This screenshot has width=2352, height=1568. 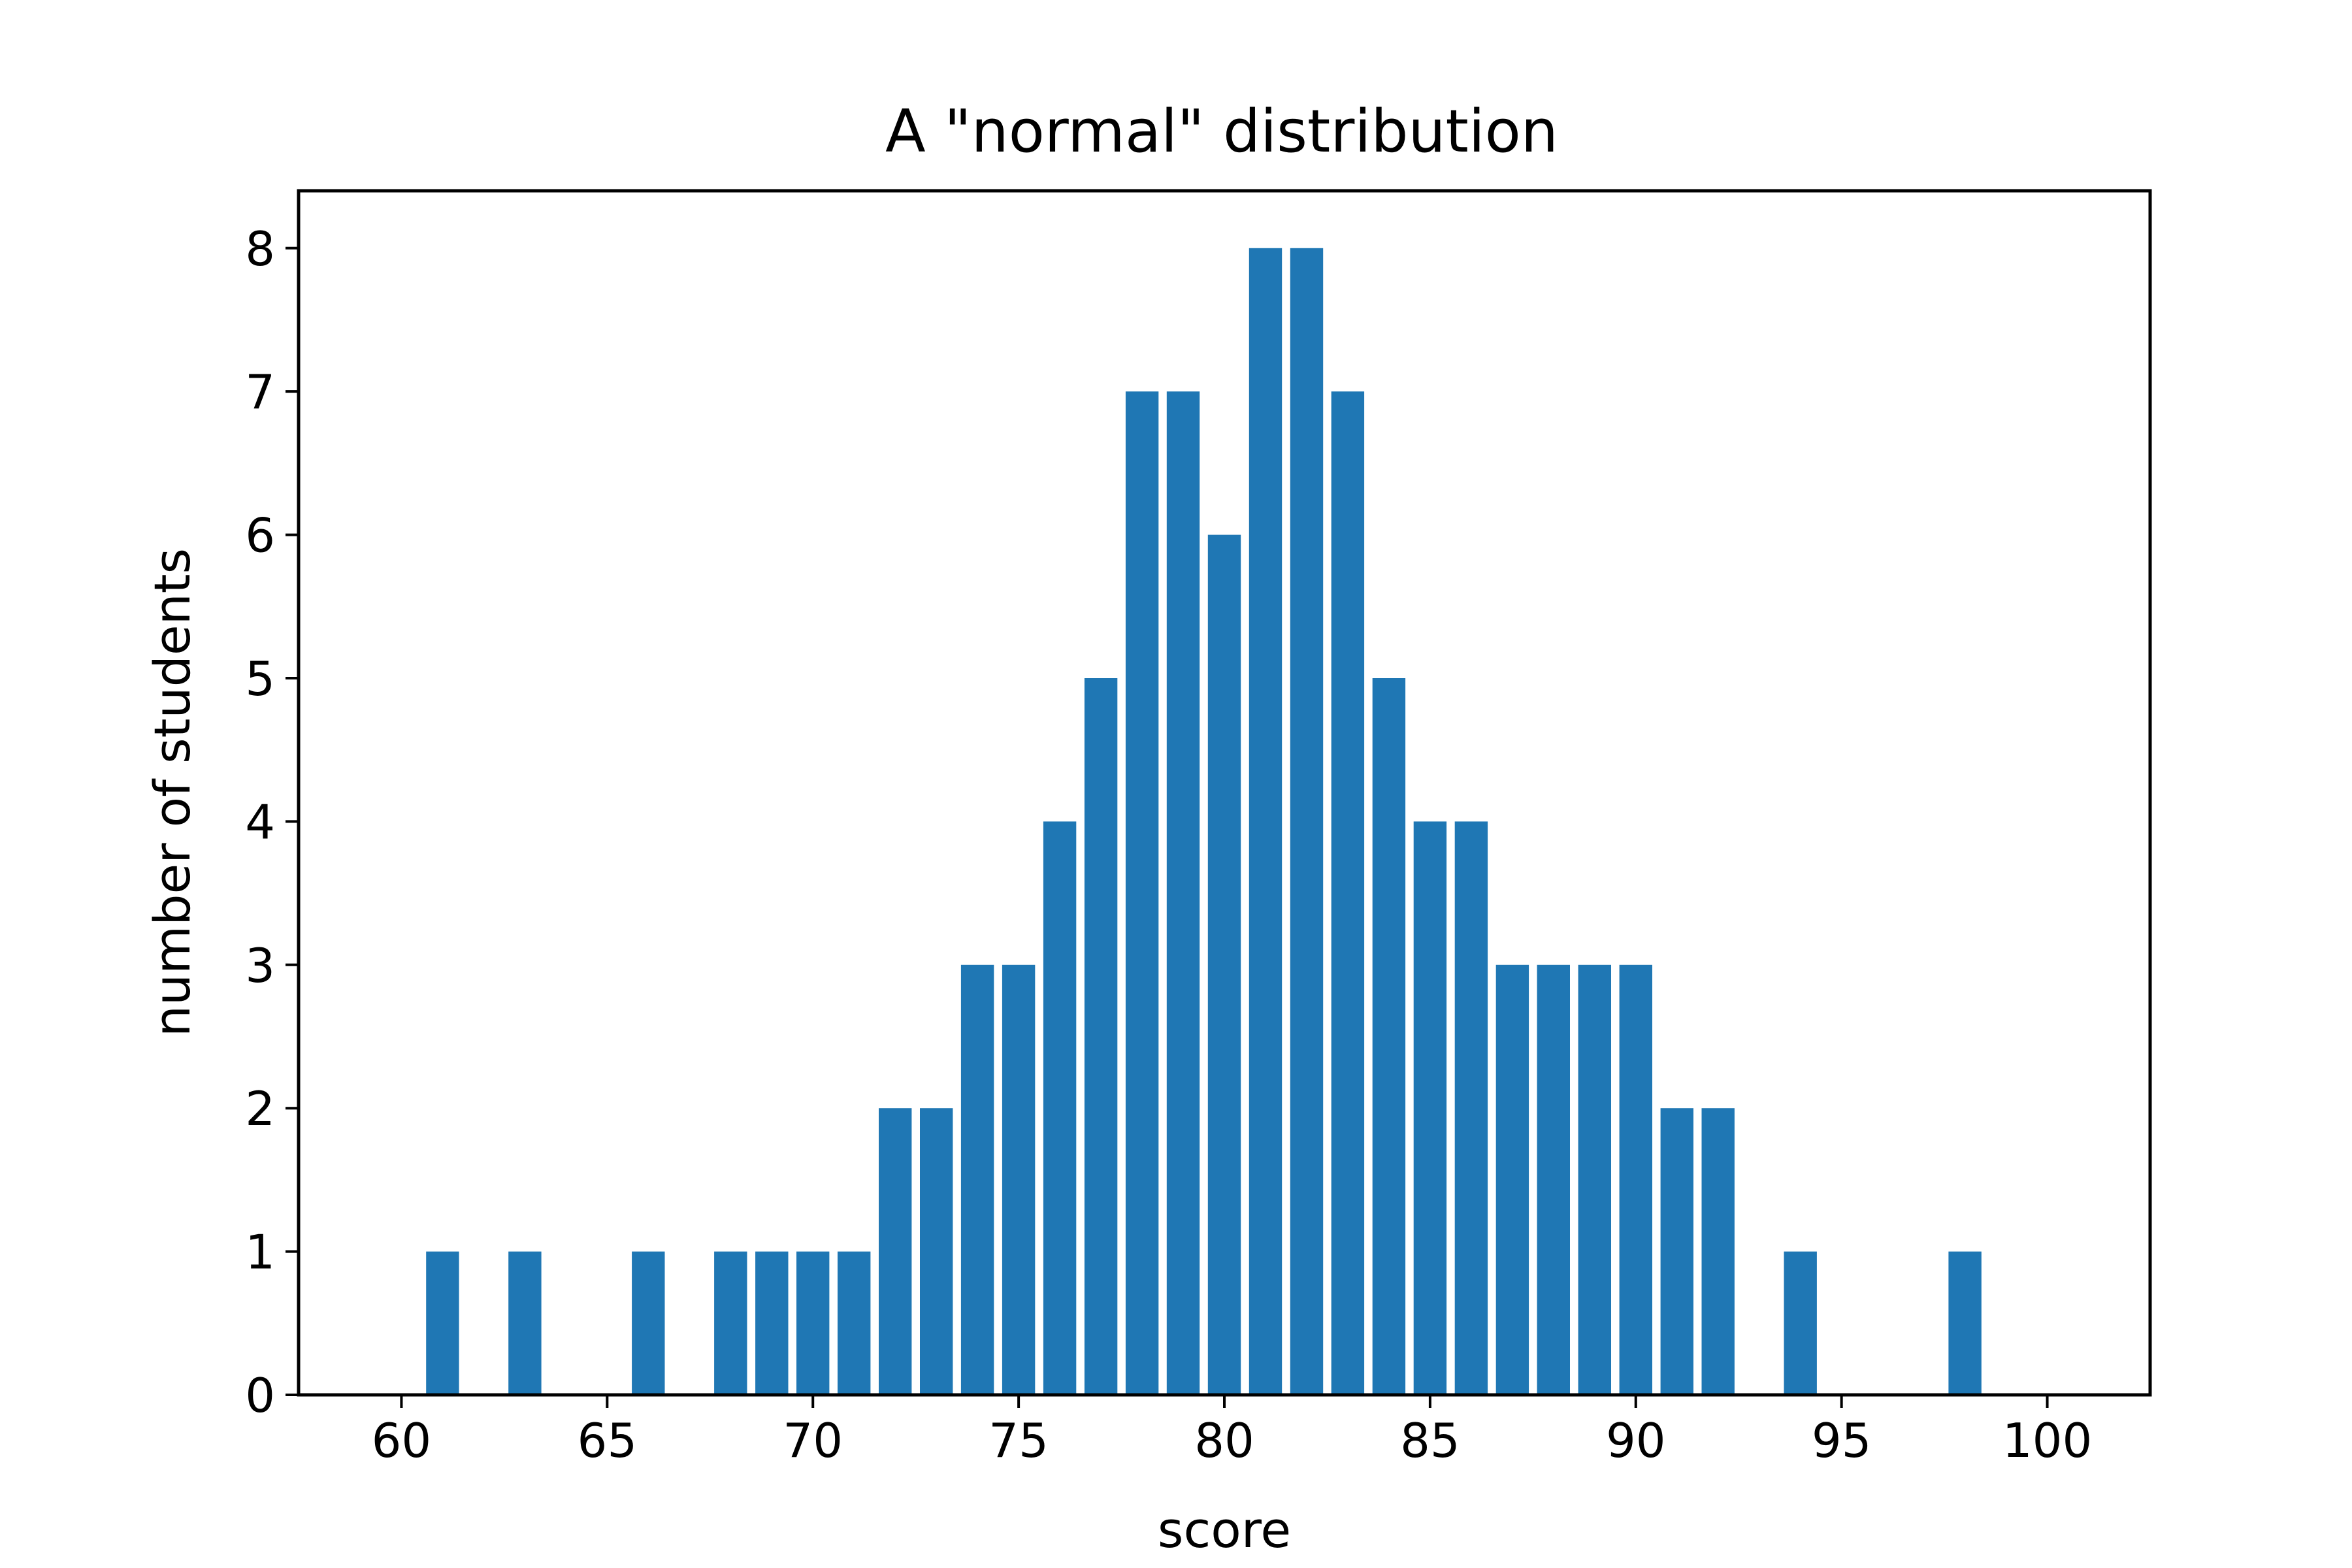 I want to click on x-axis-label: score, so click(x=1224, y=1530).